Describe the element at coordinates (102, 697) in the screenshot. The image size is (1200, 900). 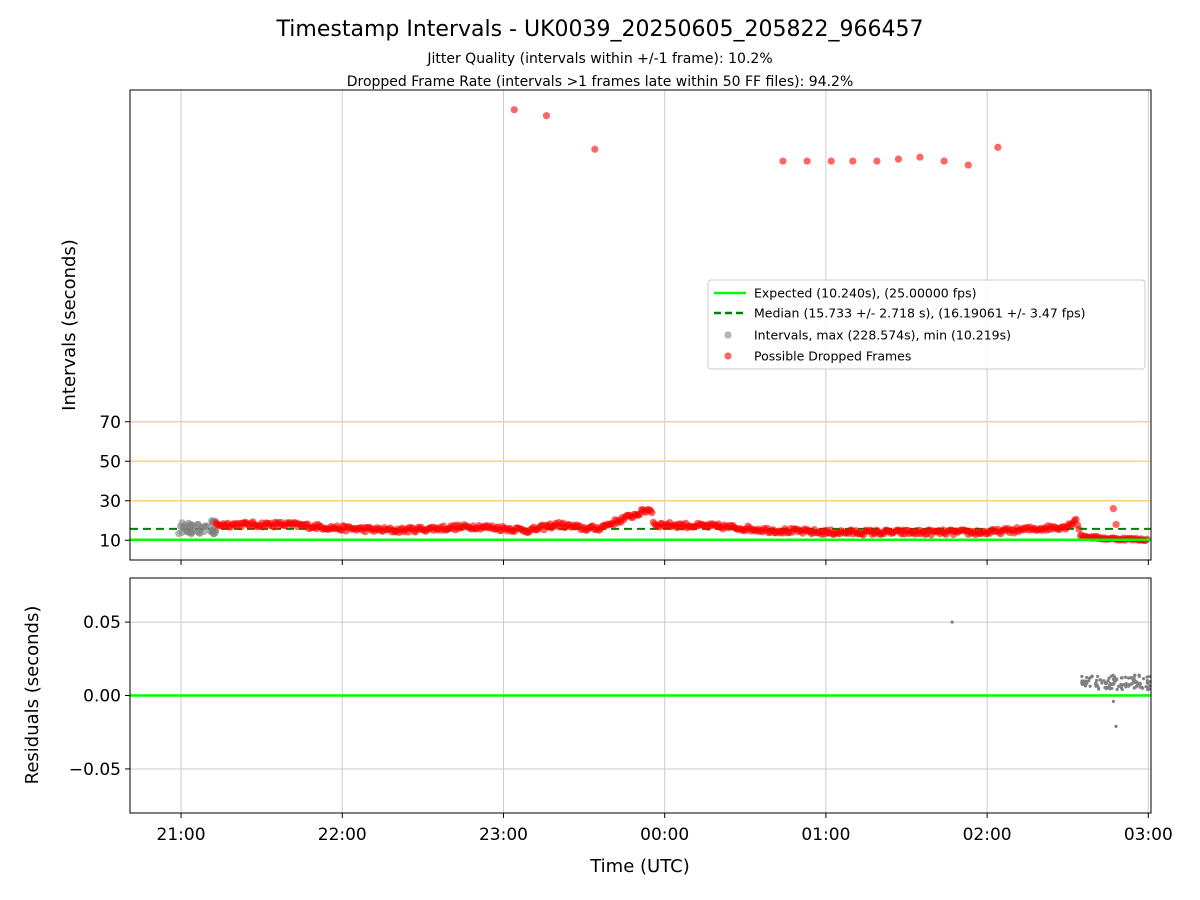
I see `bottom-y-tick-label: 0.00` at that location.